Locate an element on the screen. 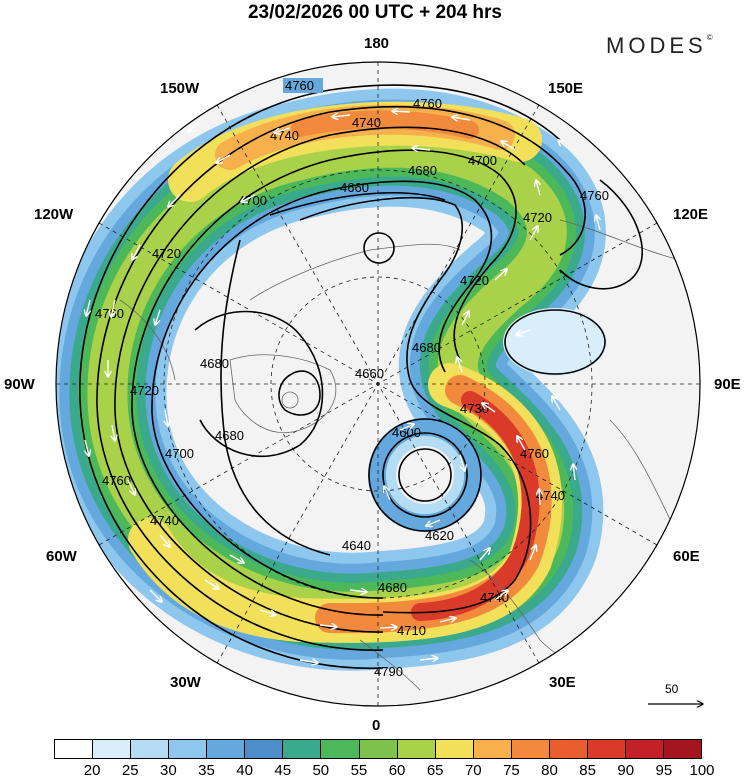 Image resolution: width=750 pixels, height=782 pixels. cutoff-low-ring-inner is located at coordinates (425, 475).